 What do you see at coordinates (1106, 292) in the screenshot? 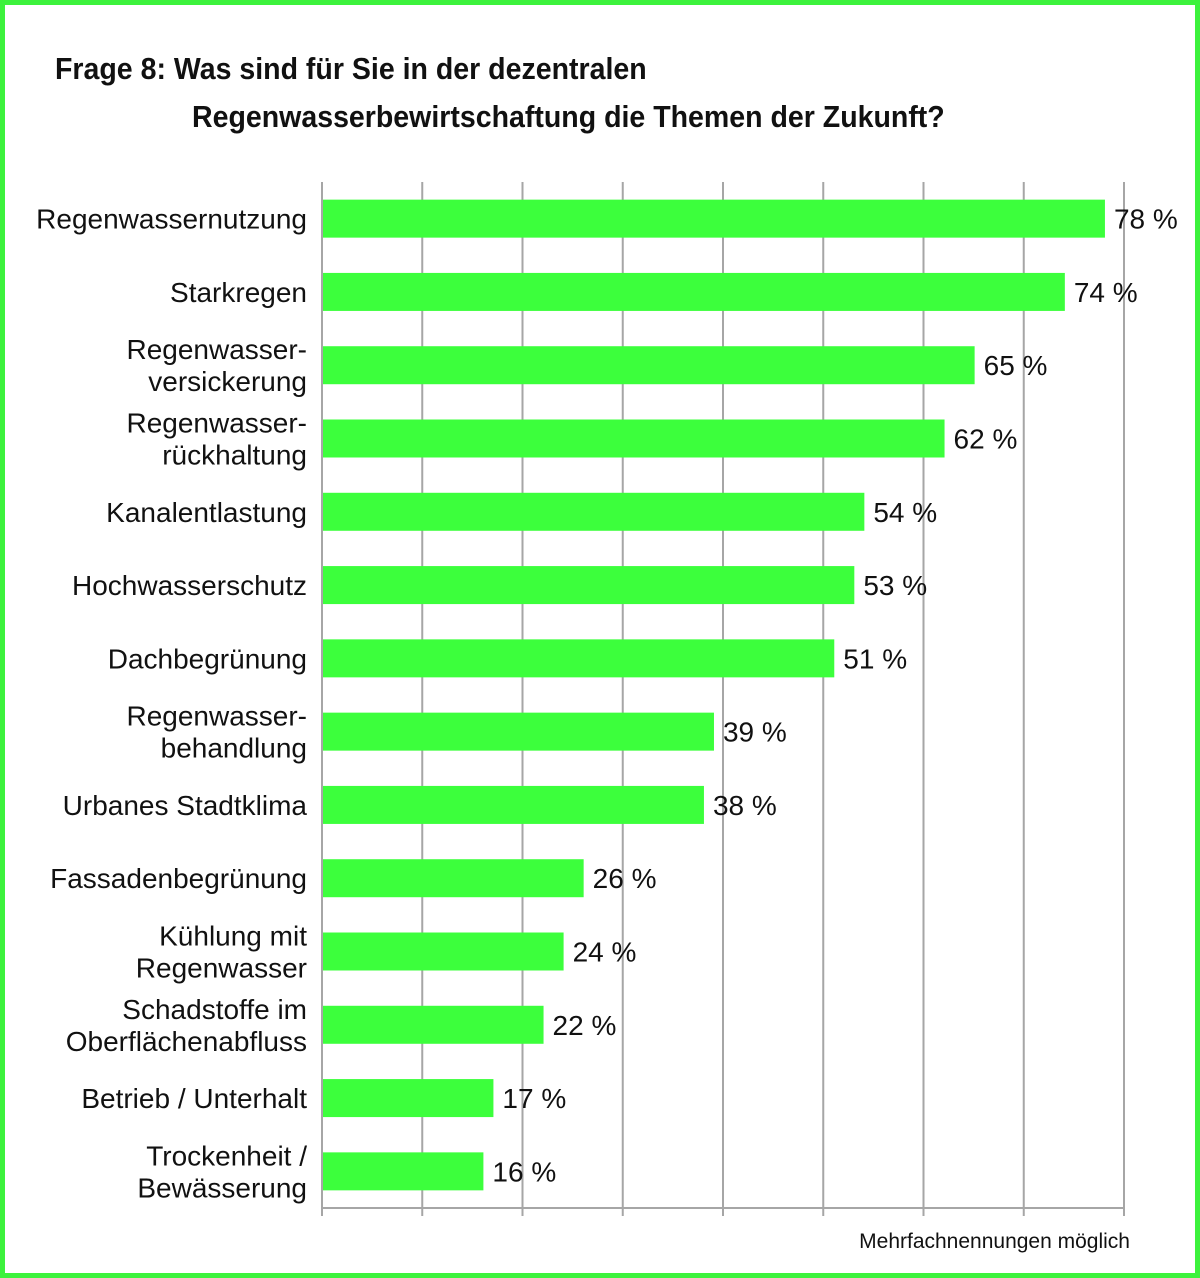
I see `value-label: 74 %` at bounding box center [1106, 292].